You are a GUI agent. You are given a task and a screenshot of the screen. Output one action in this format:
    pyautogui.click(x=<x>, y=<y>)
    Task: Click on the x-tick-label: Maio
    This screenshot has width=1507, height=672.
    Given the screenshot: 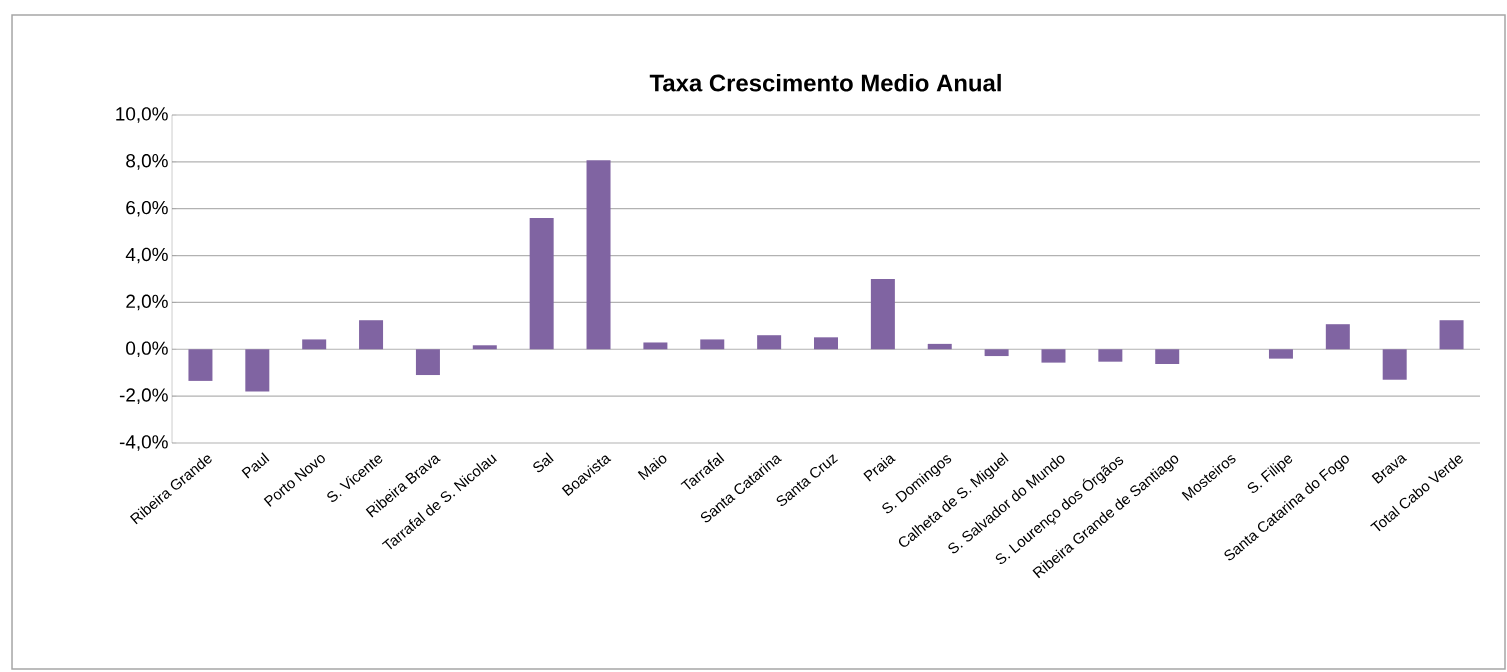 What is the action you would take?
    pyautogui.click(x=652, y=468)
    